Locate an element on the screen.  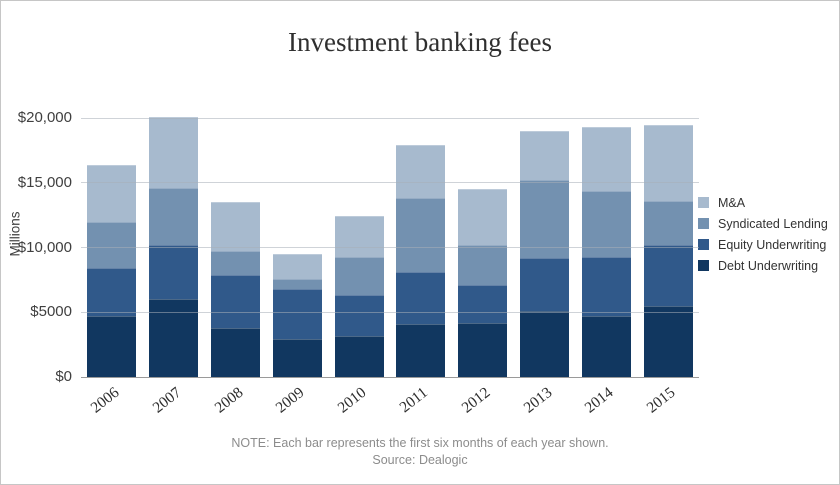
x-axis-tick-label: 2006 is located at coordinates (105, 400).